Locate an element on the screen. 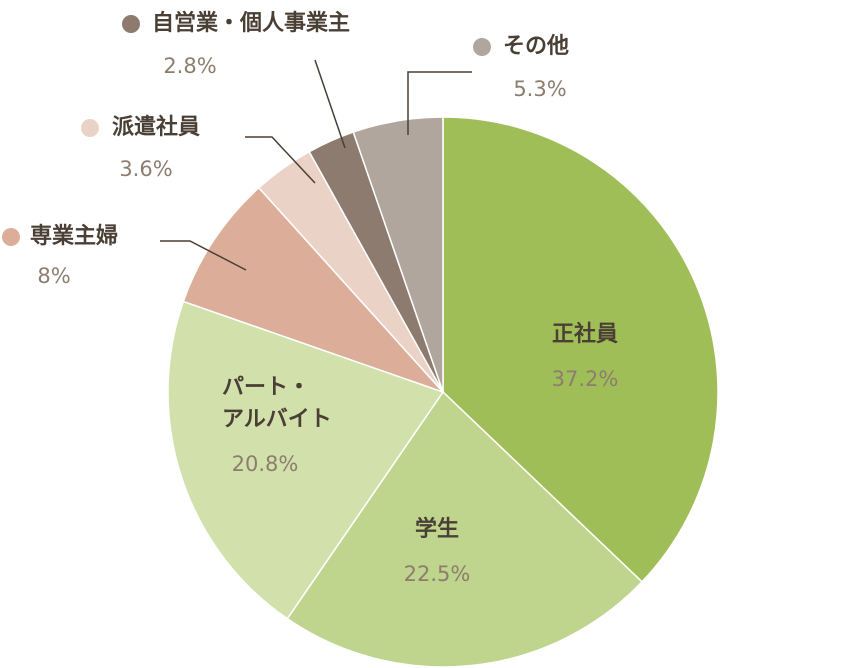  slice-label: 正社員 is located at coordinates (585, 334).